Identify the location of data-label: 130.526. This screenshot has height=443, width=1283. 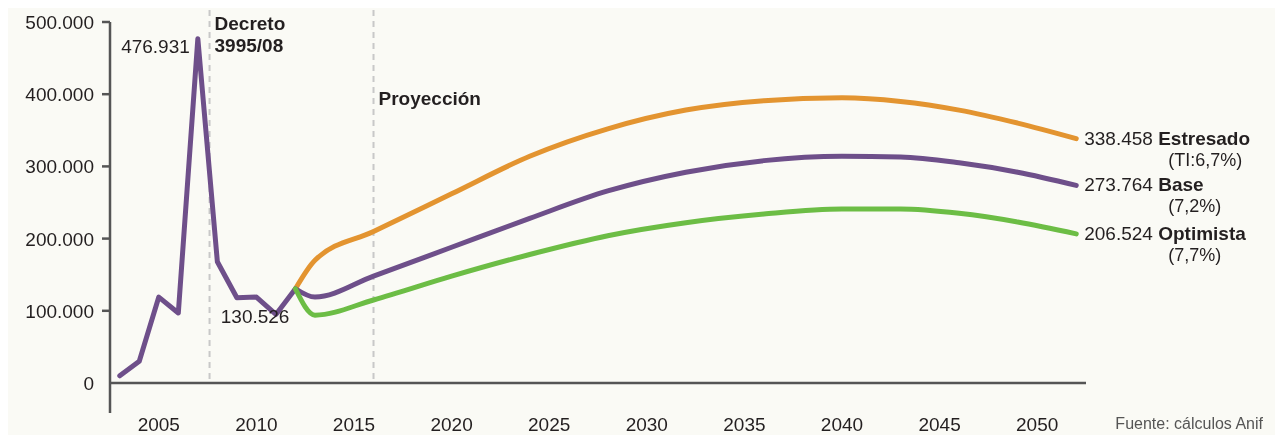
(255, 316).